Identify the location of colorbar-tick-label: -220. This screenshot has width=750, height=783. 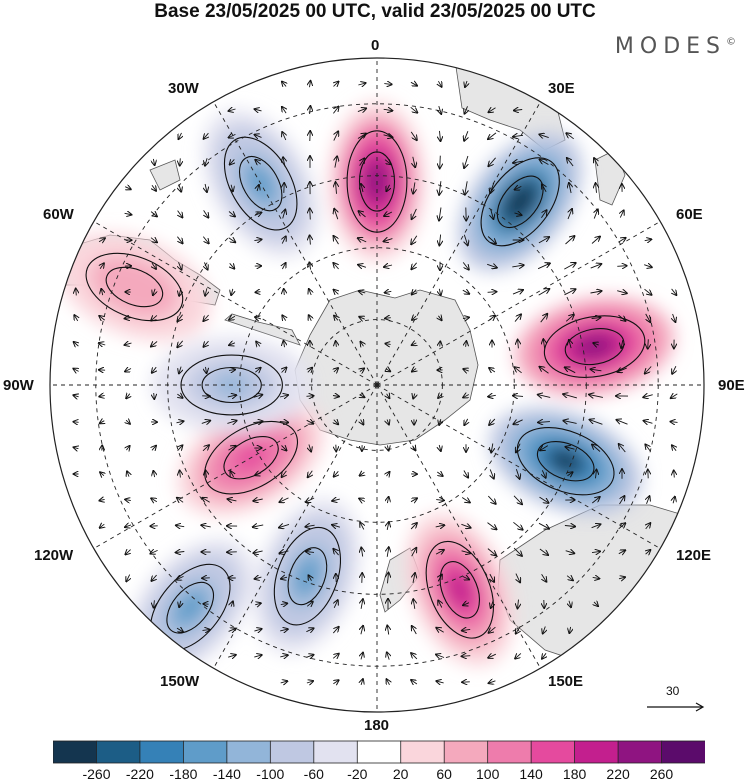
(139, 774).